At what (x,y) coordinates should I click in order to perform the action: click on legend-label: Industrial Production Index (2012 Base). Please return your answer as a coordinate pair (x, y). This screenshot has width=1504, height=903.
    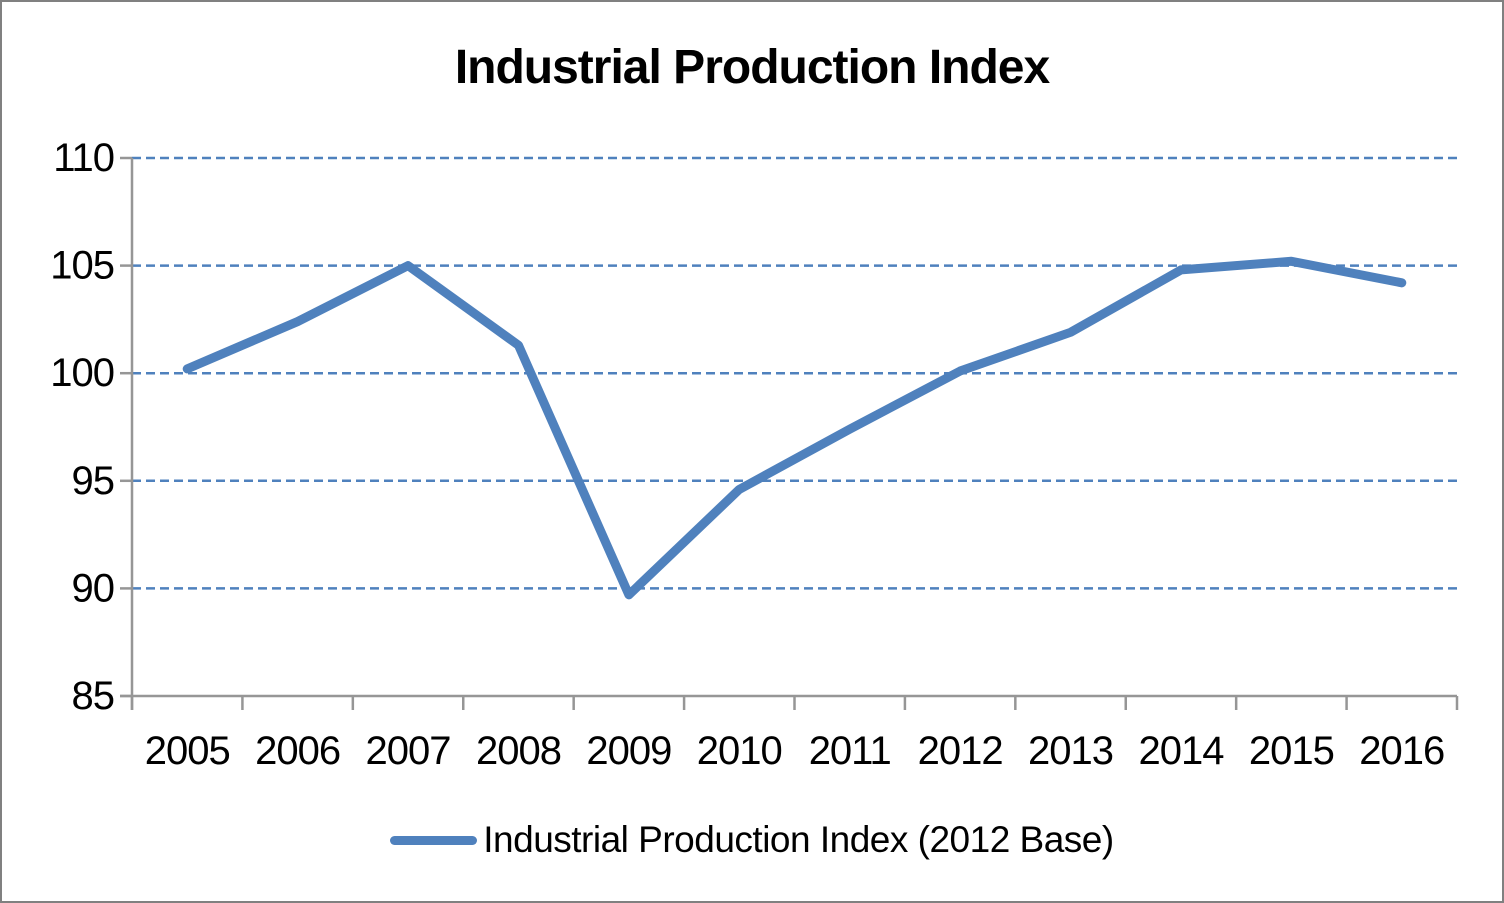
    Looking at the image, I should click on (798, 839).